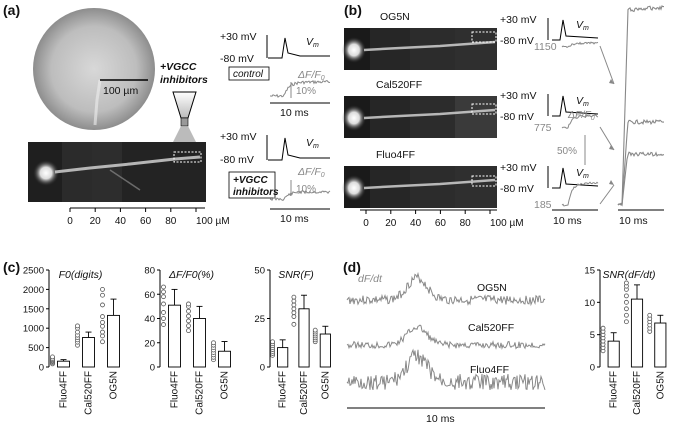 Image resolution: width=677 pixels, height=430 pixels. Describe the element at coordinates (567, 221) in the screenshot. I see `b-time1-label: 10 ms` at that location.